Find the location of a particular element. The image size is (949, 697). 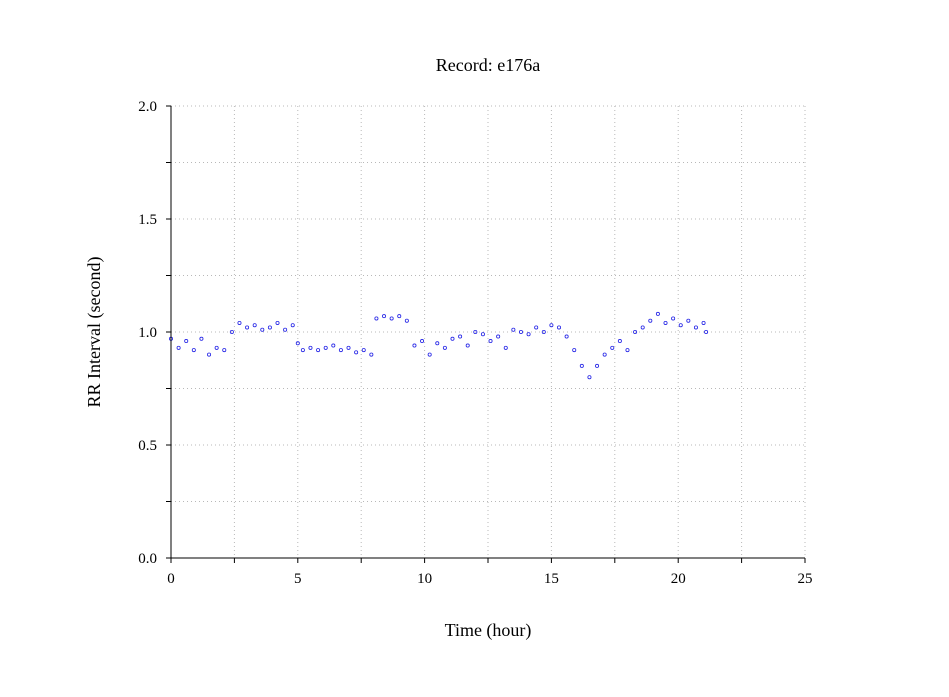

x-tick-label: 25 is located at coordinates (805, 579).